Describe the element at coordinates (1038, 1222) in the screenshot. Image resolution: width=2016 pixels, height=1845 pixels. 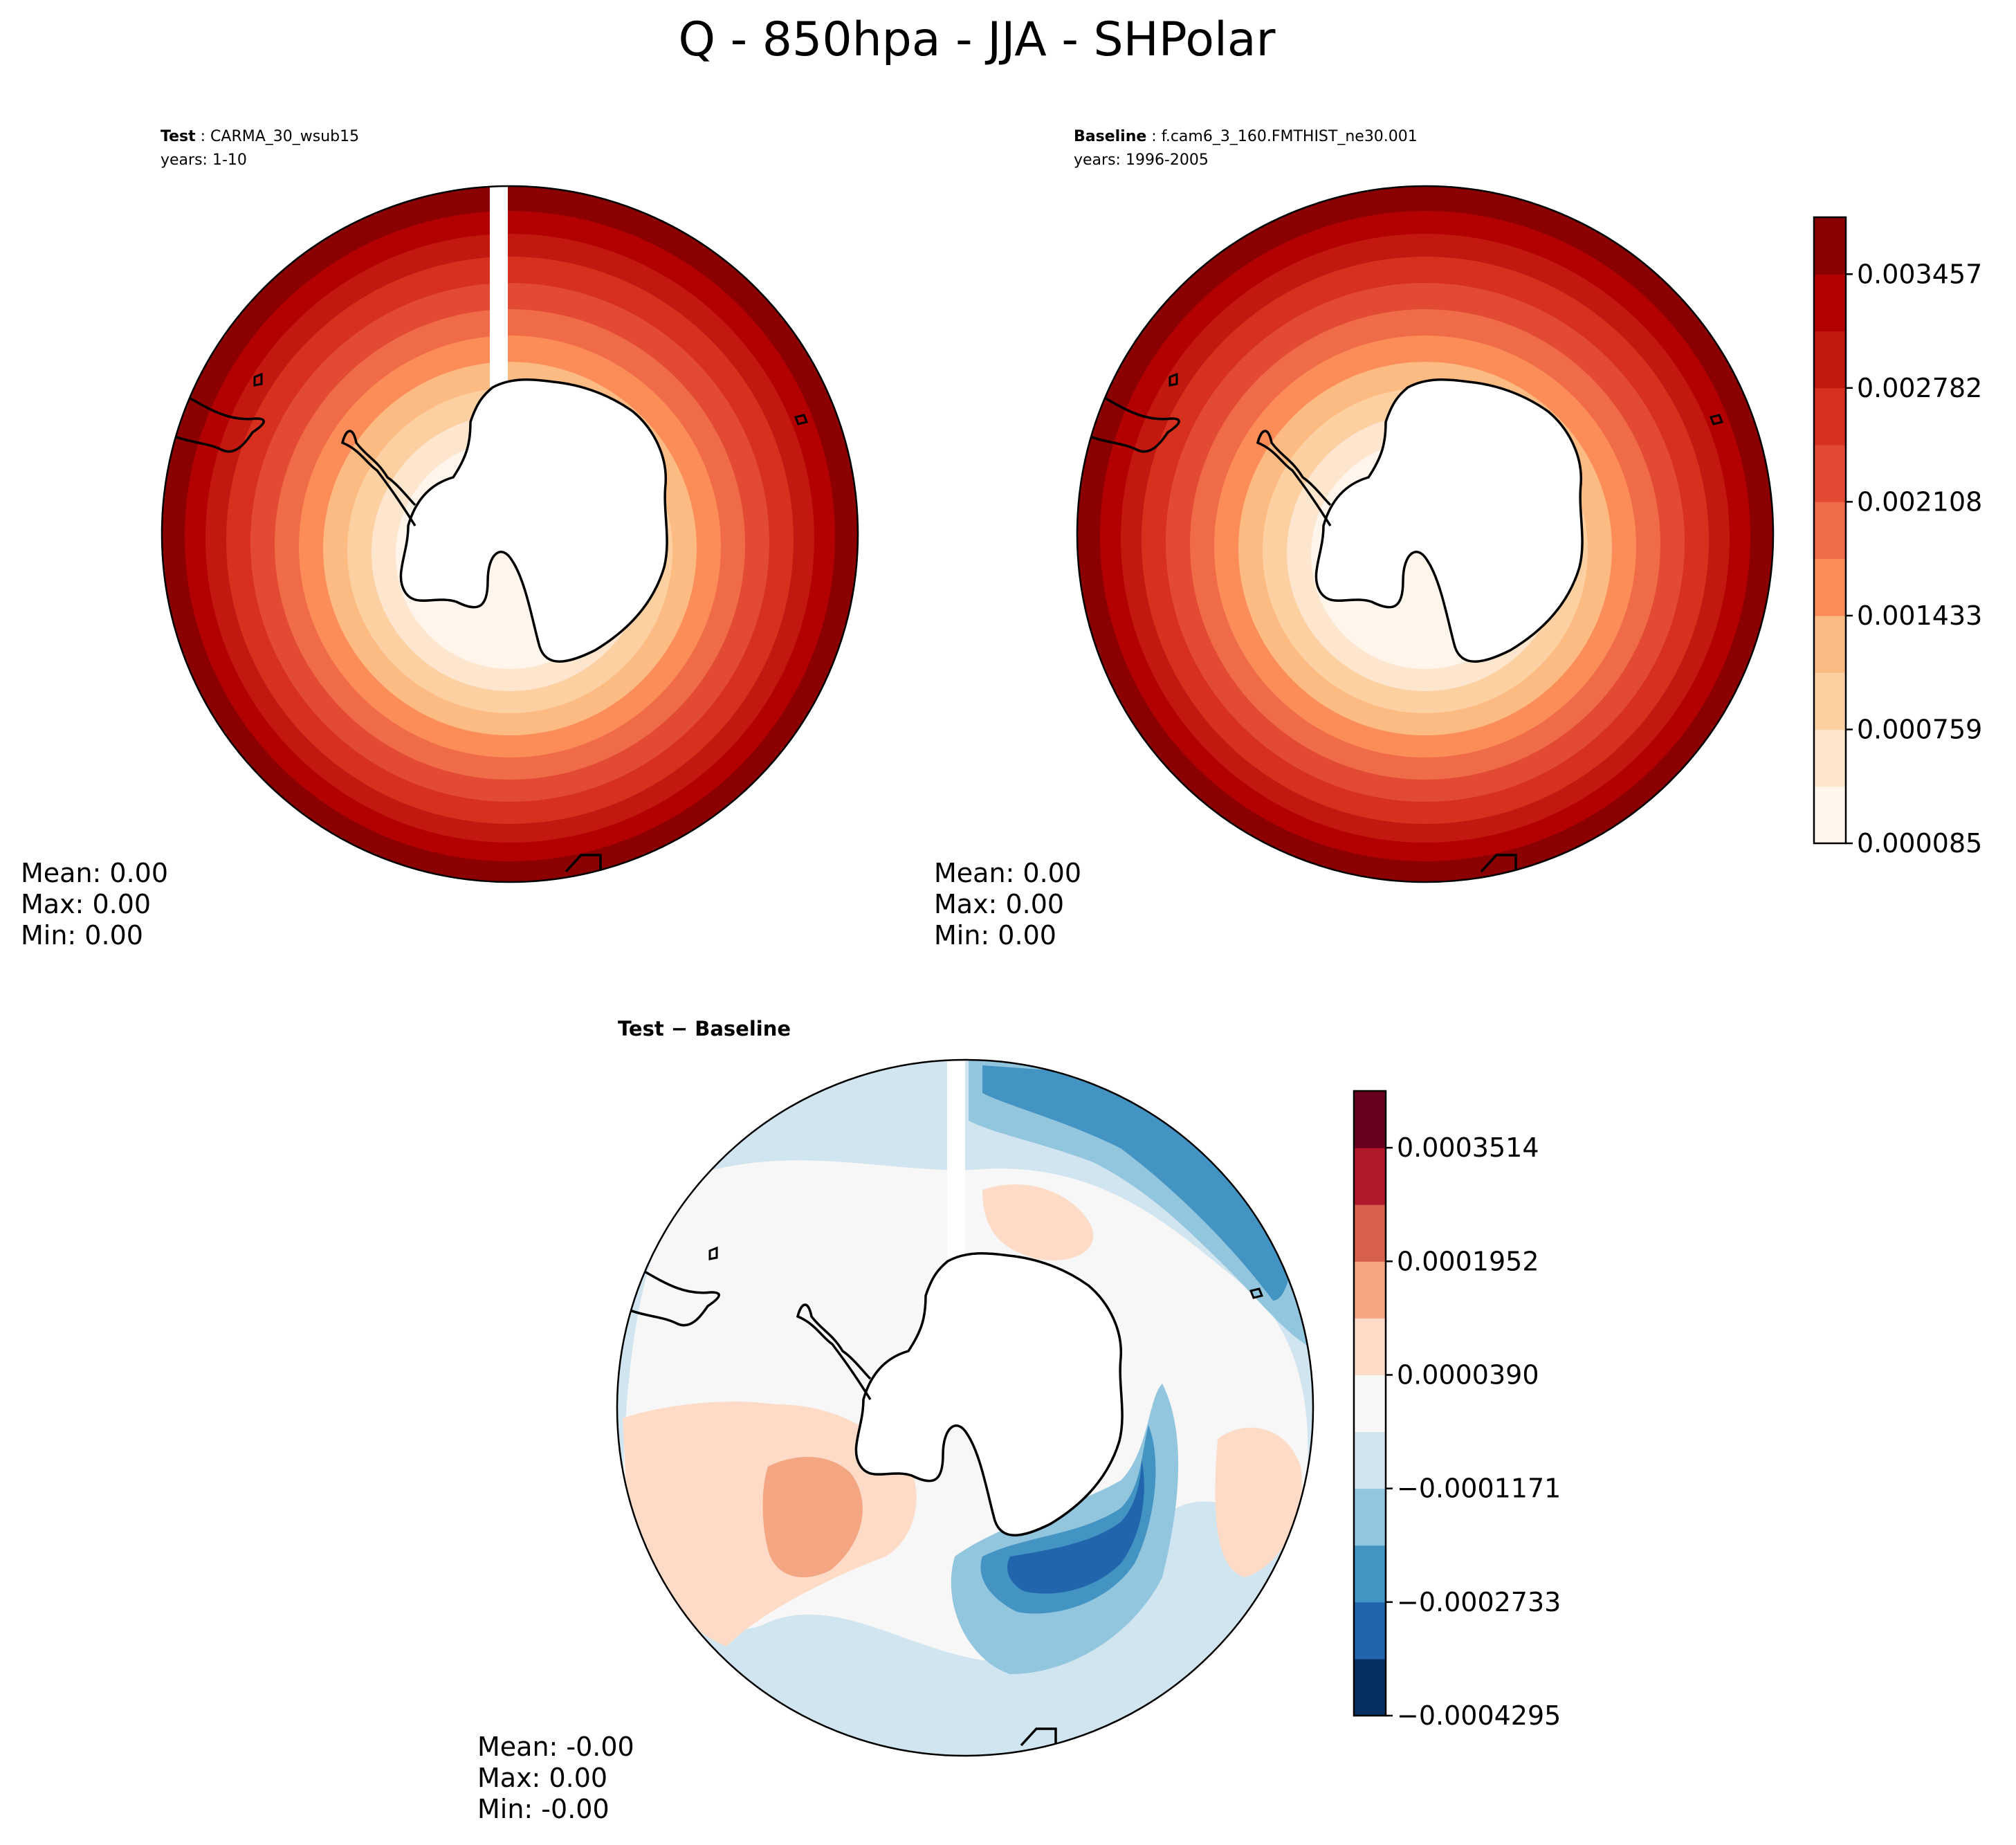
I see `diff-positive-region-north` at that location.